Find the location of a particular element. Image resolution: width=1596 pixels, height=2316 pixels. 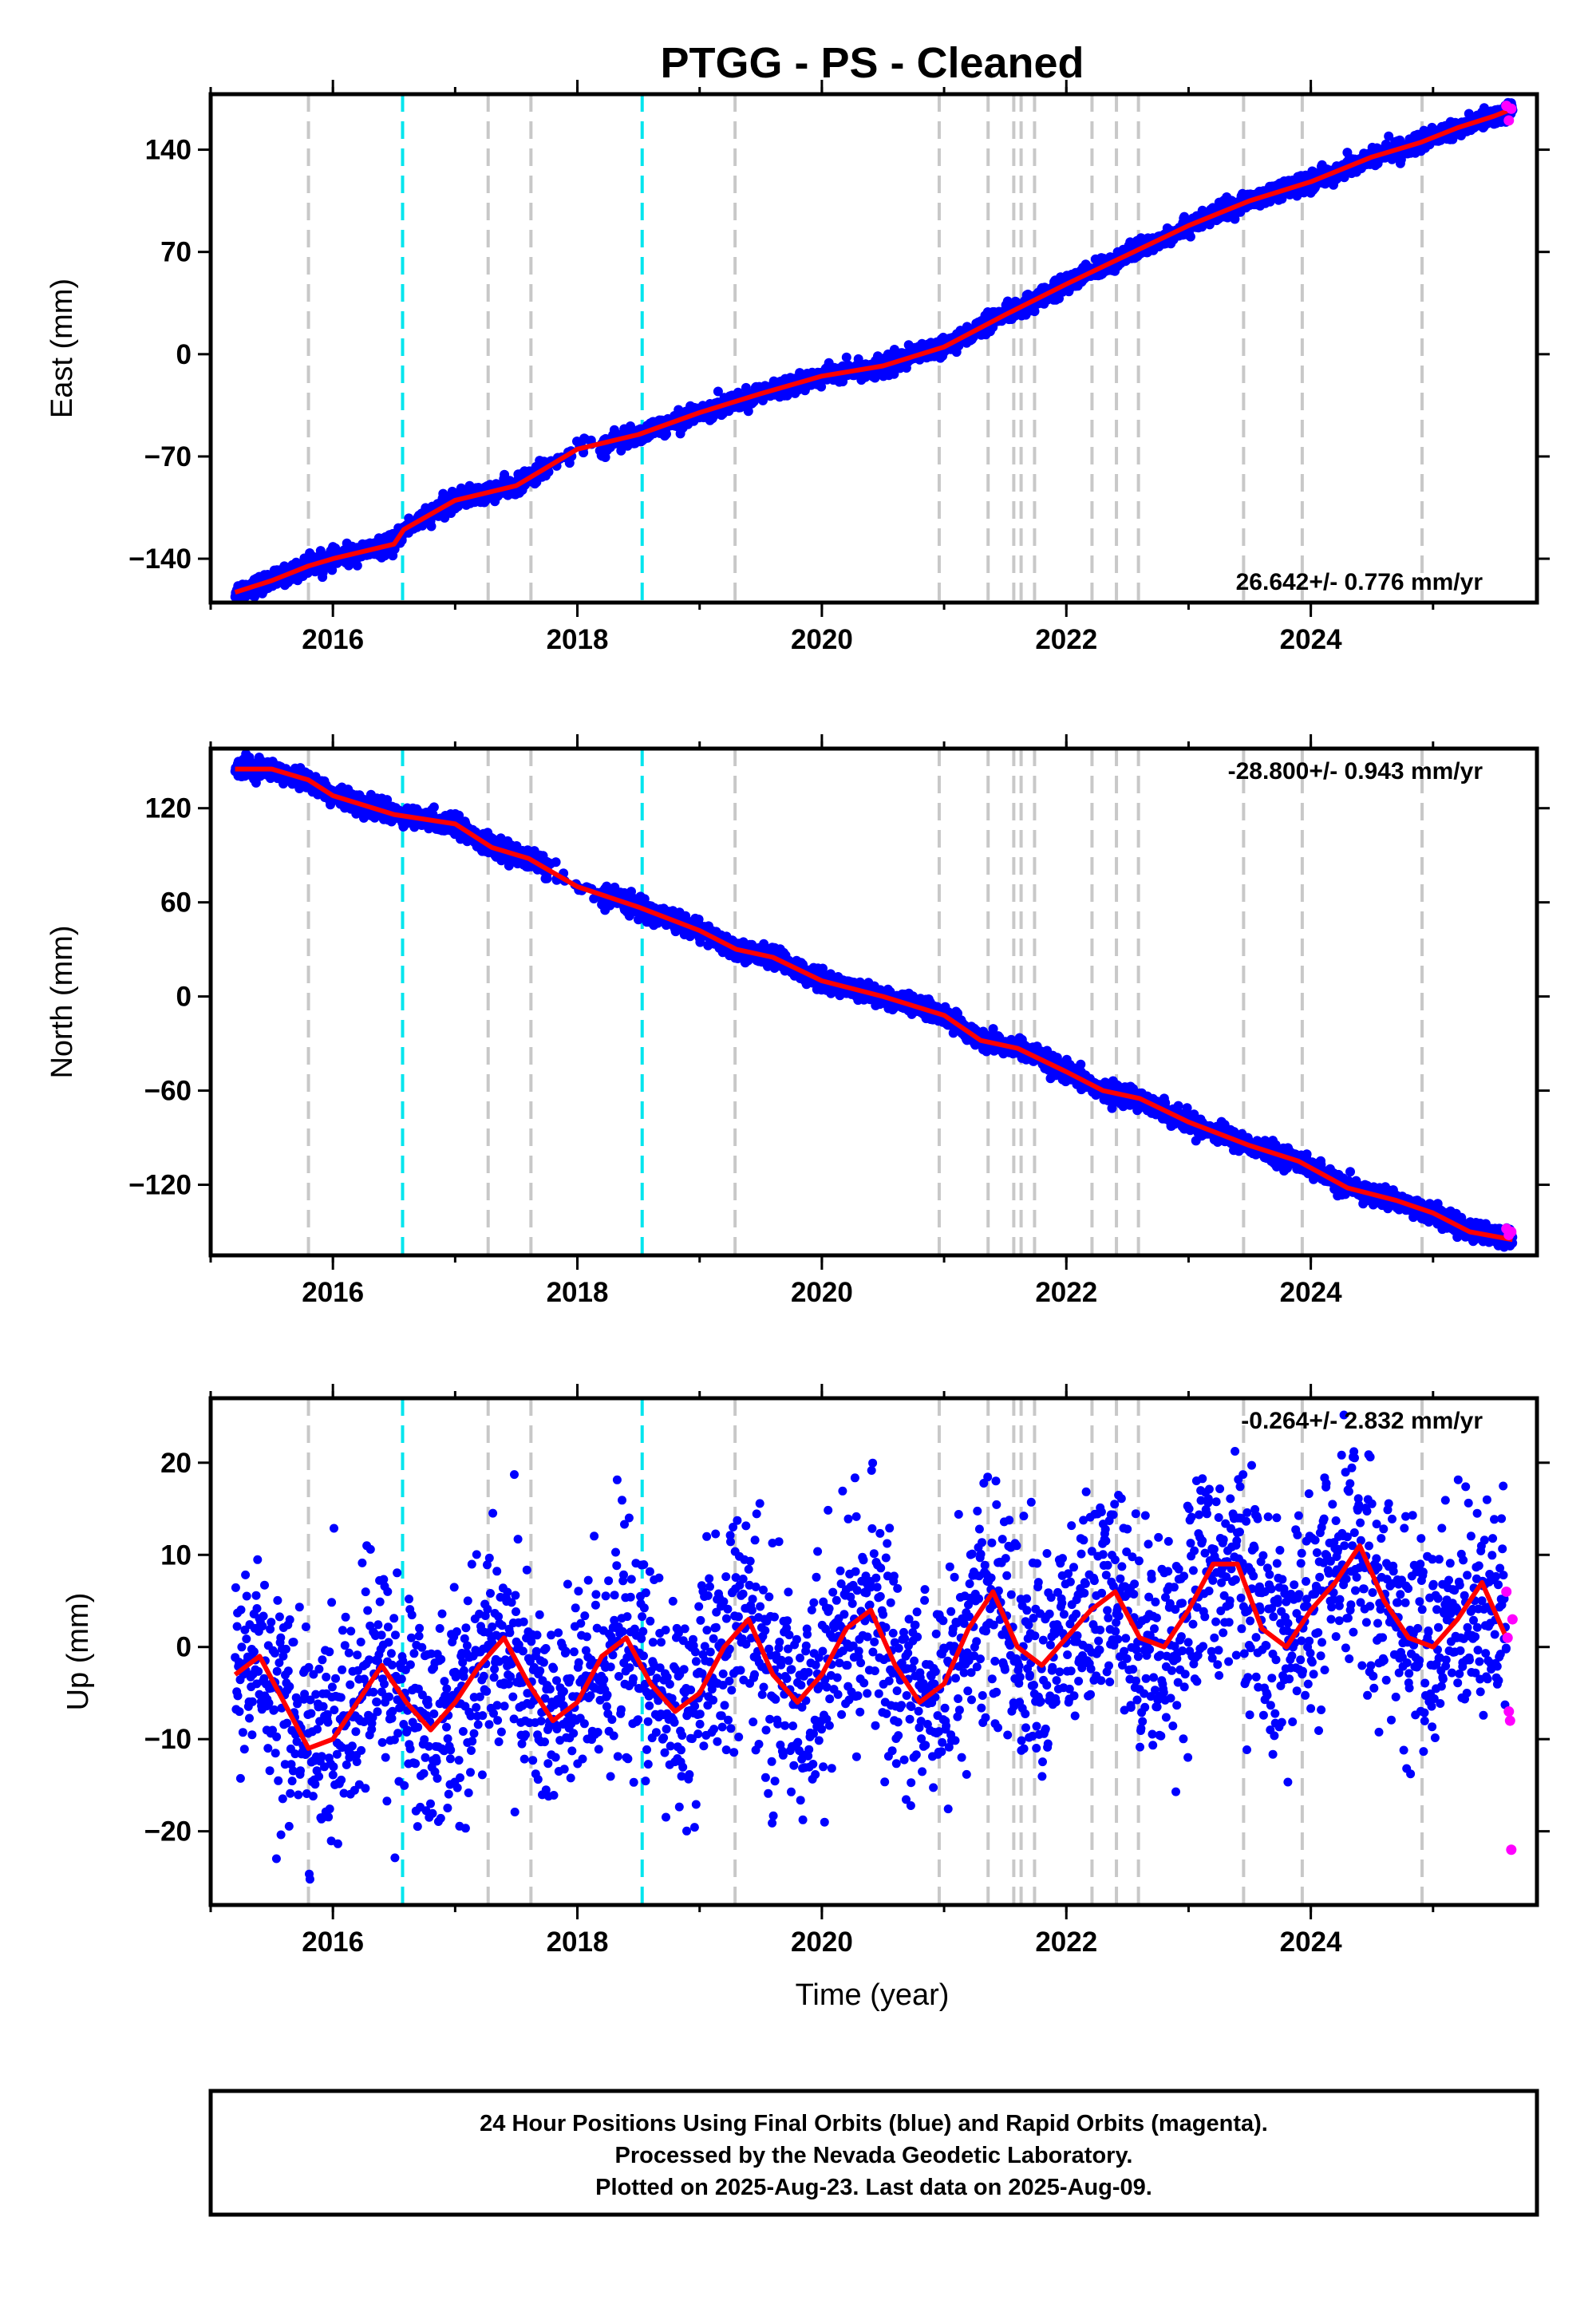

rapid-orbit-points is located at coordinates (1509, 113).